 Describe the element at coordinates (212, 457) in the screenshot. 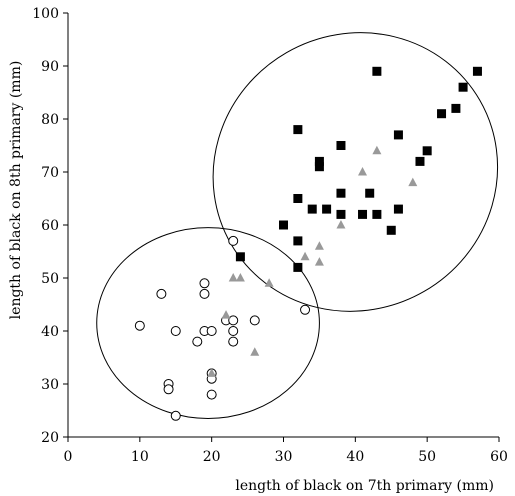

I see `x-tick-label: 20` at that location.